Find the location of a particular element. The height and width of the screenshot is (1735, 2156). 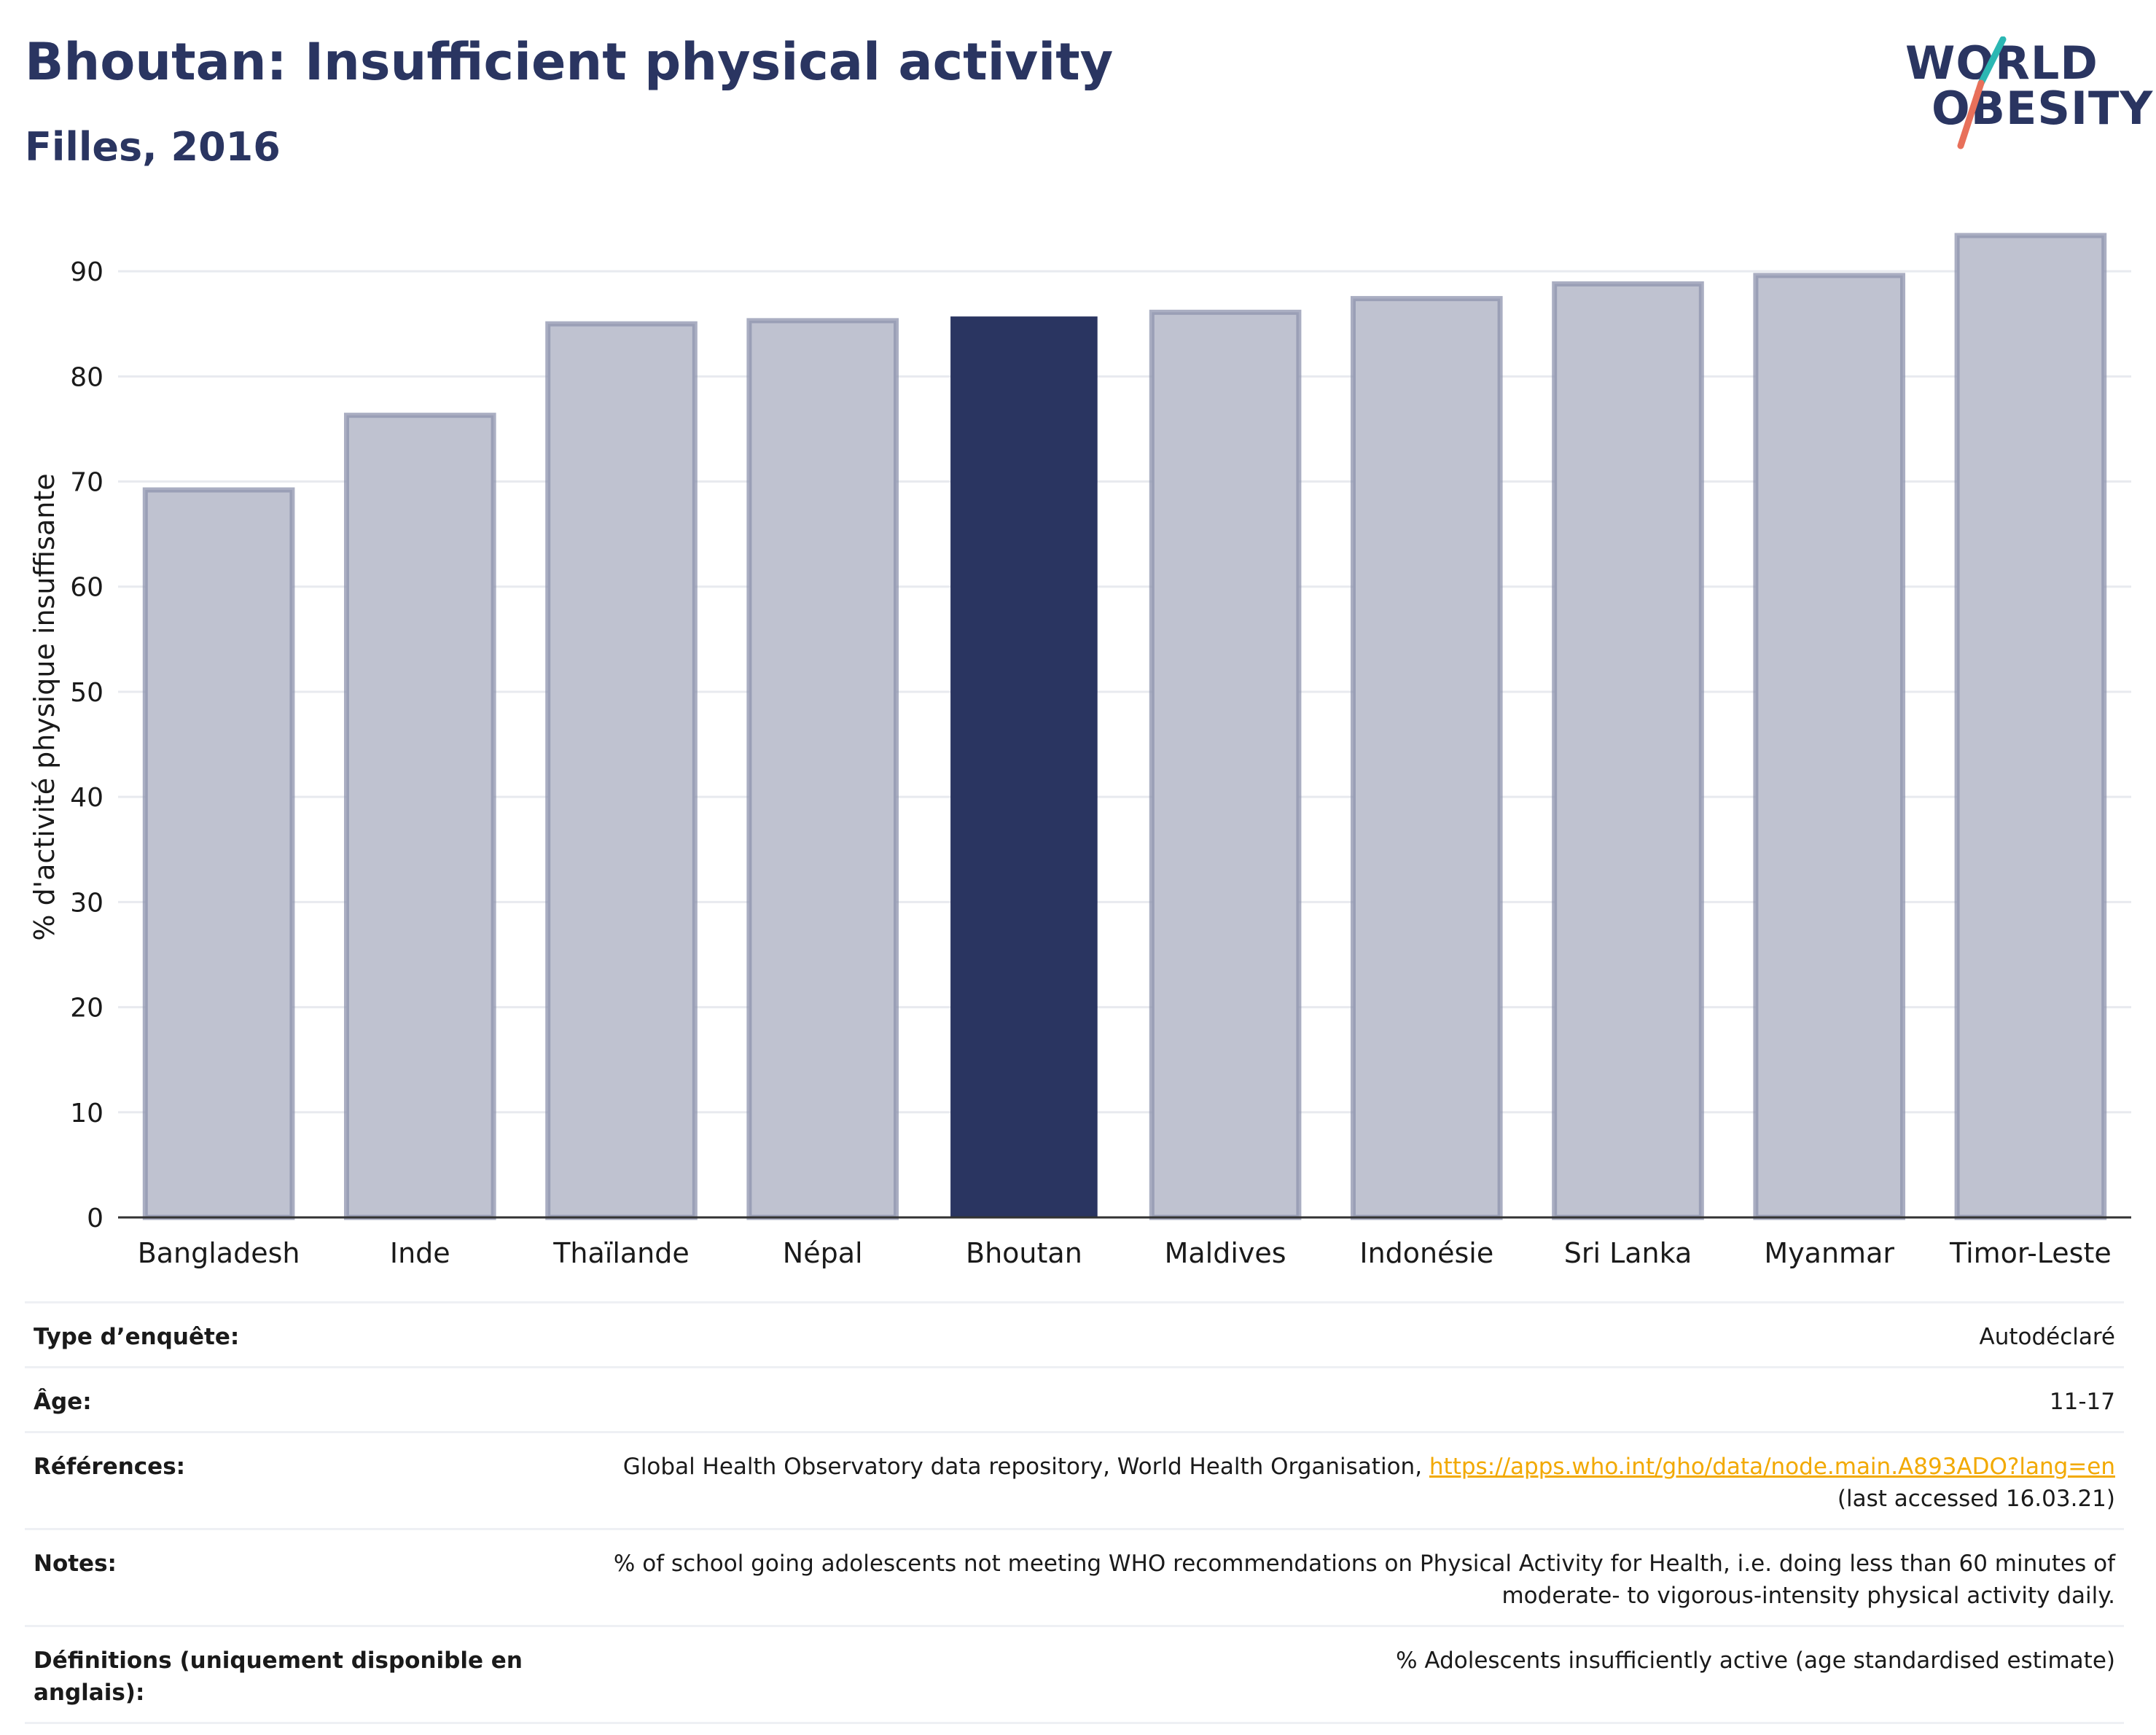

info-label: Notes: is located at coordinates (76, 1564).